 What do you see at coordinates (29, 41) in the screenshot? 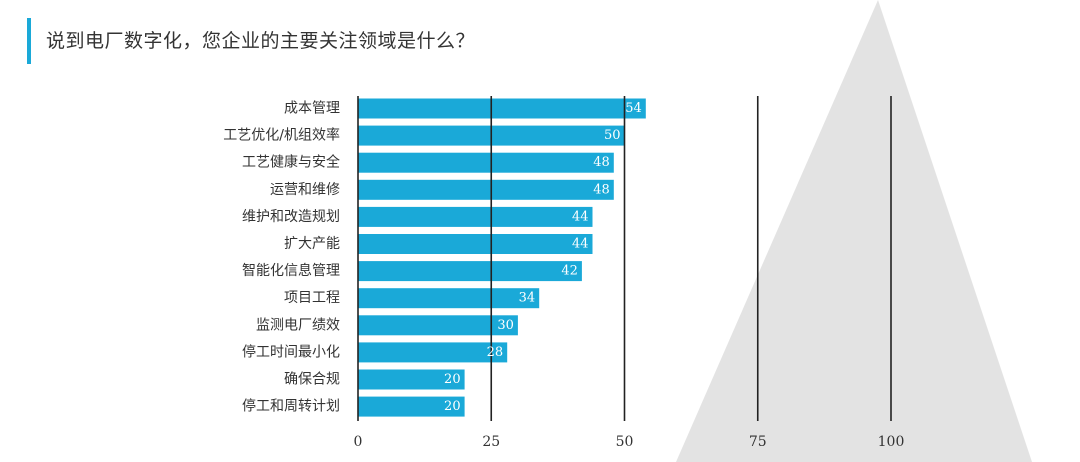
I see `title-accent-bar` at bounding box center [29, 41].